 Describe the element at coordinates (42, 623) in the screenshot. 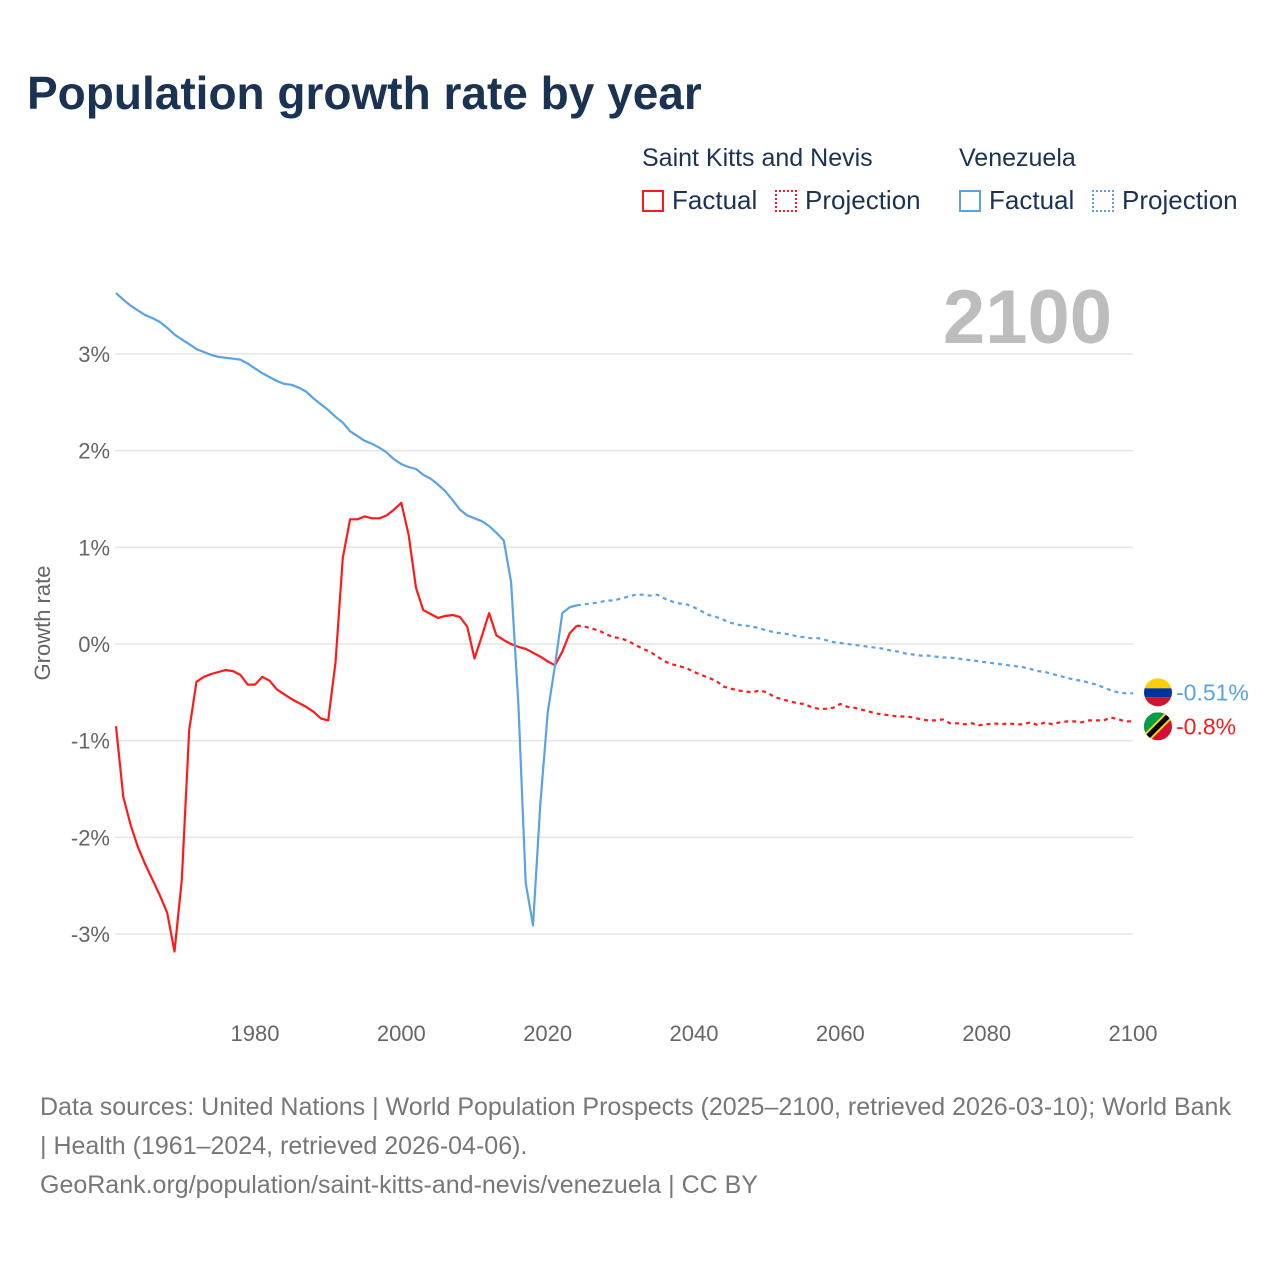

I see `y-axis-label: Growth rate` at that location.